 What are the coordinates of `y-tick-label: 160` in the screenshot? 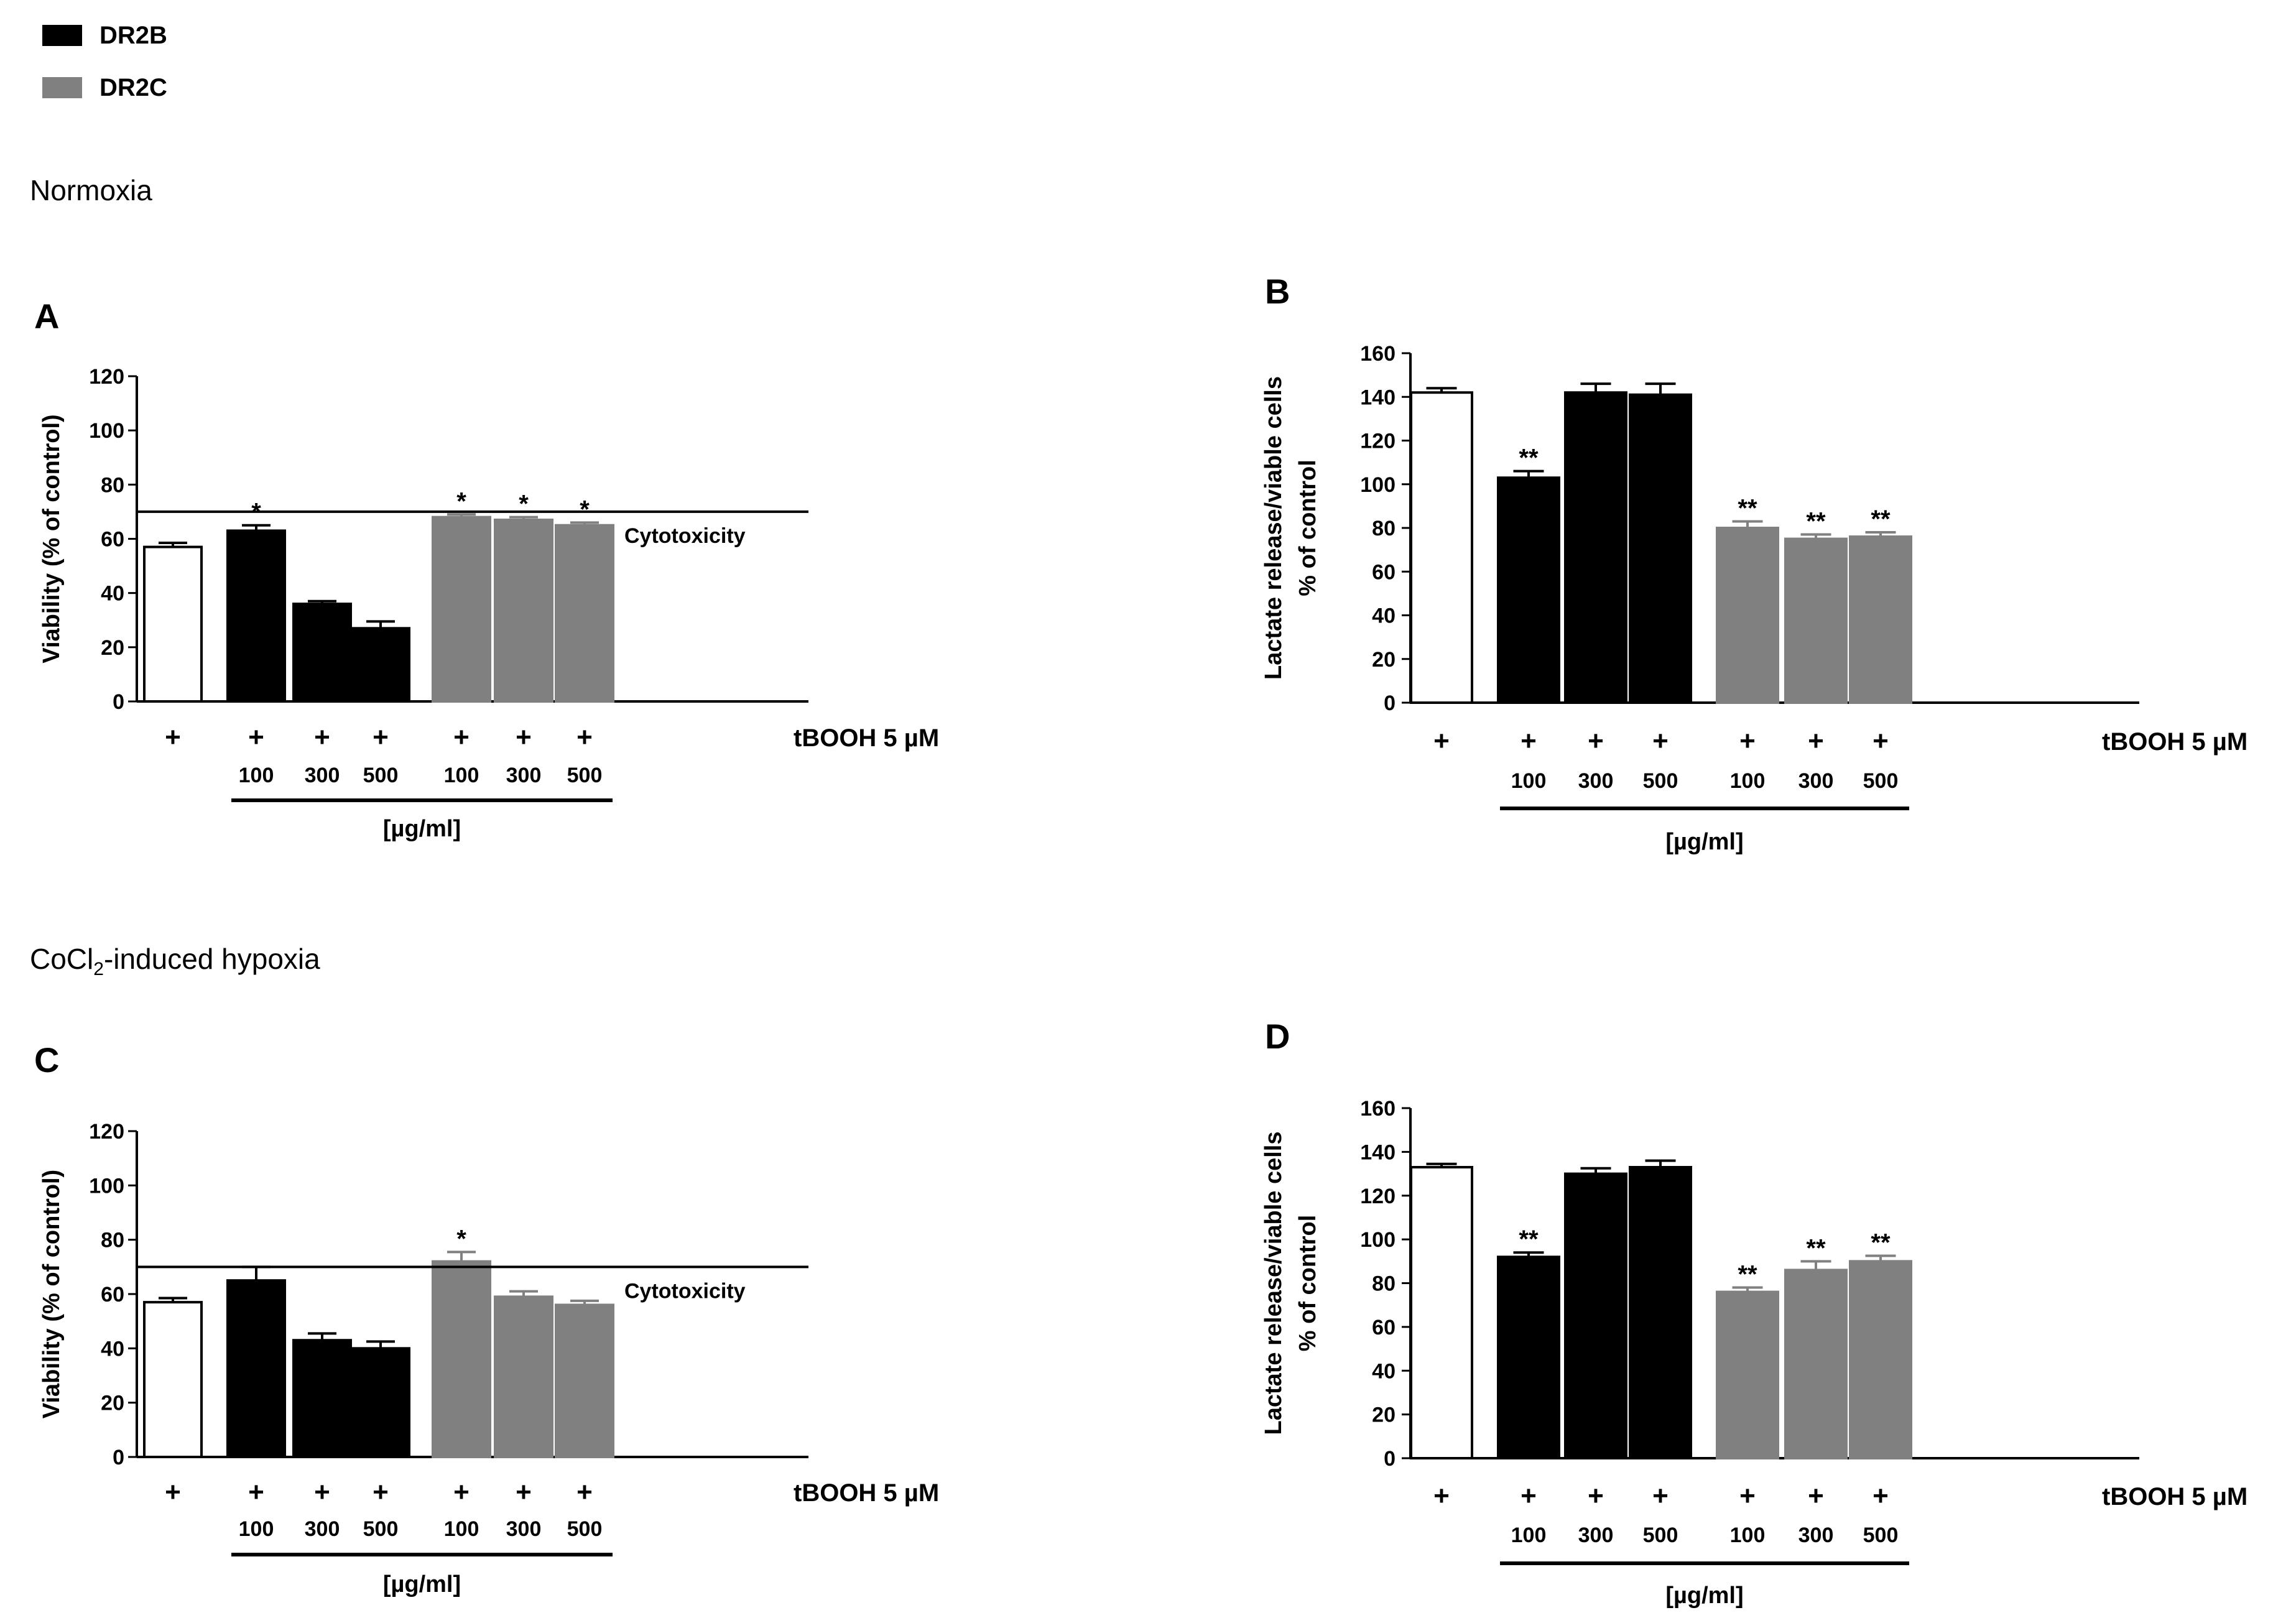 It's located at (1378, 1109).